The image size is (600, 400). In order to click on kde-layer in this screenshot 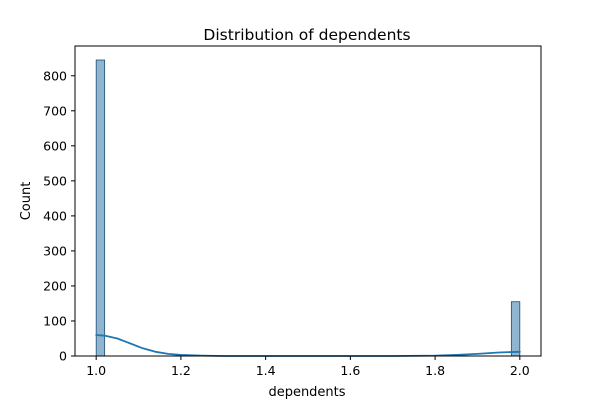, I will do `click(308, 345)`.